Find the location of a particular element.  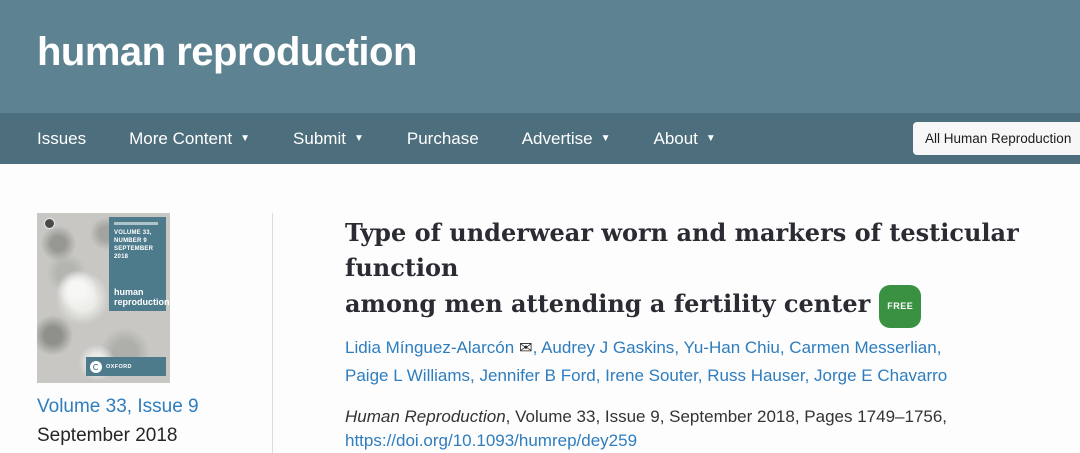

author-link: Yu-Han Chiu is located at coordinates (731, 347).